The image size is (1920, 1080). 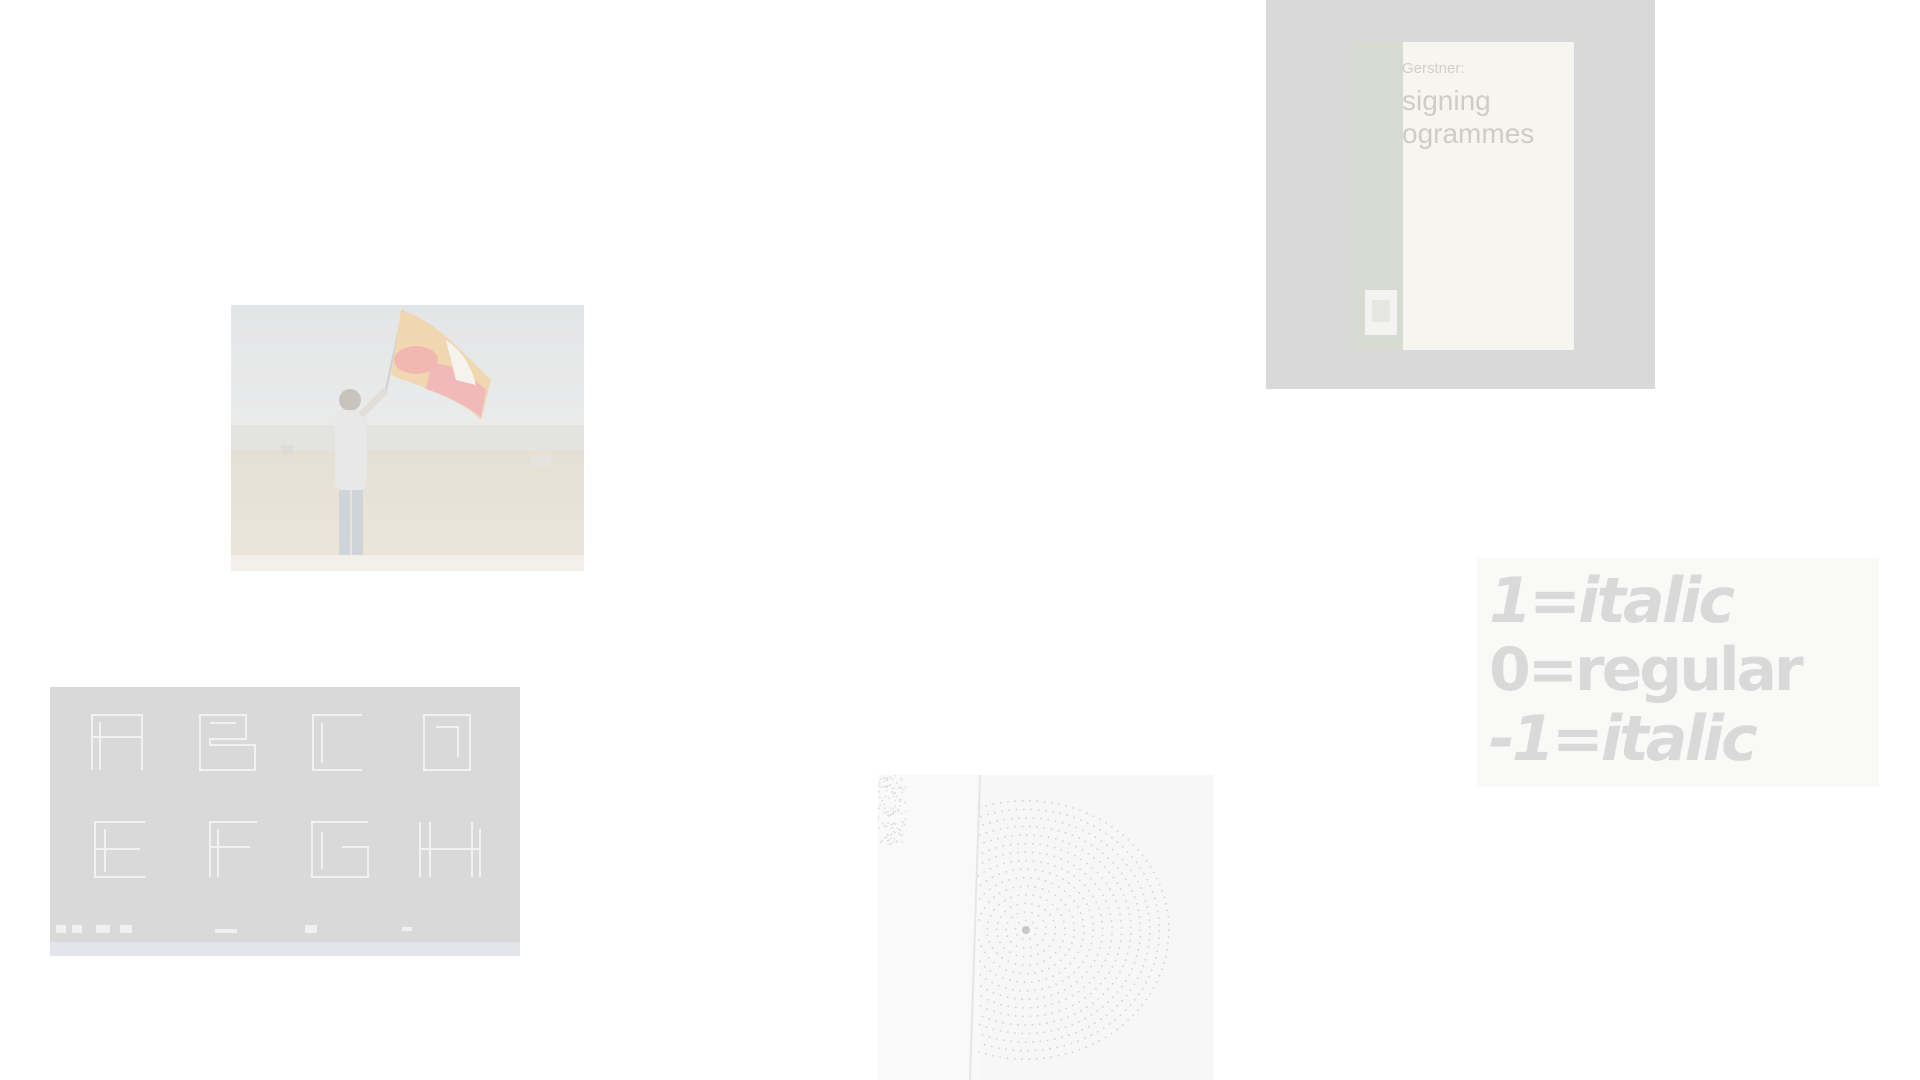 I want to click on book-title-line-2: ogrammes, so click(x=1468, y=133).